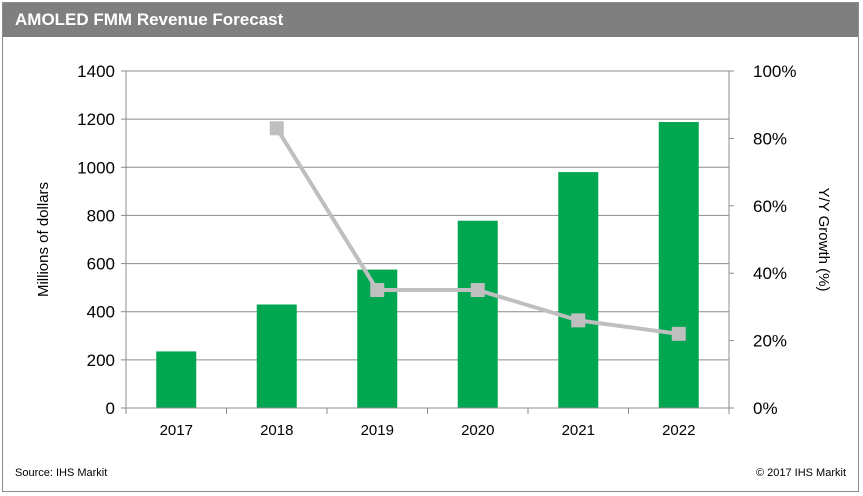 The height and width of the screenshot is (496, 863). I want to click on right-axis-tick-label: 0%, so click(765, 408).